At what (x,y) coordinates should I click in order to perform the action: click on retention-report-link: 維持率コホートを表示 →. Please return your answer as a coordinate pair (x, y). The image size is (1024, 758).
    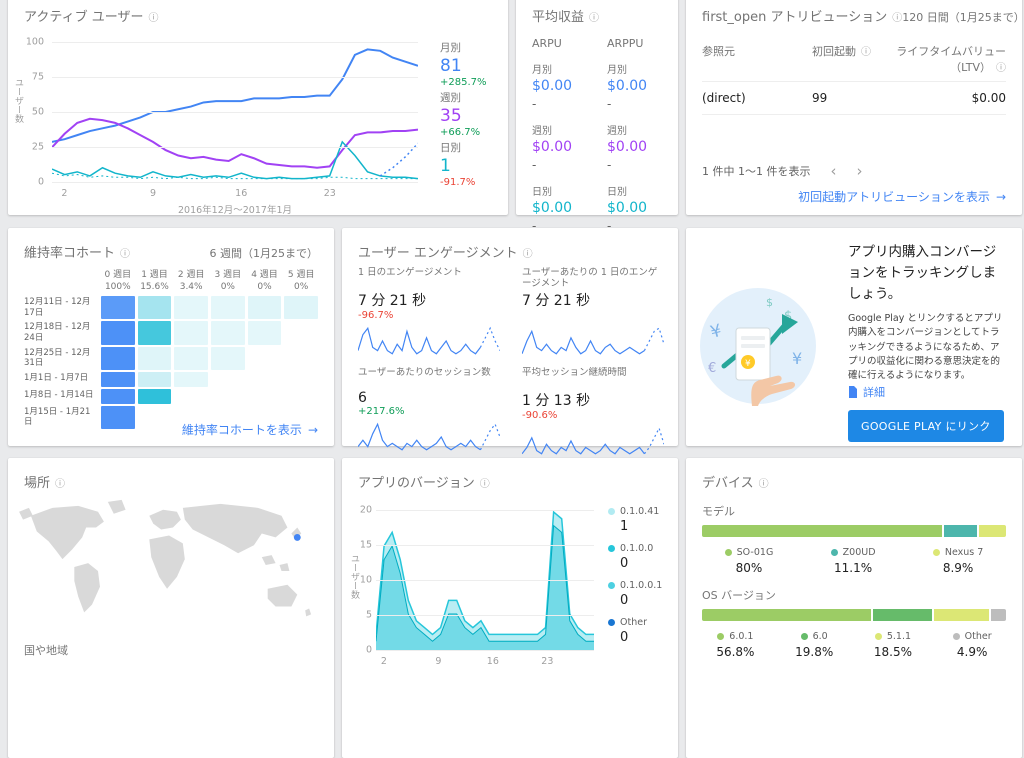
    Looking at the image, I should click on (249, 430).